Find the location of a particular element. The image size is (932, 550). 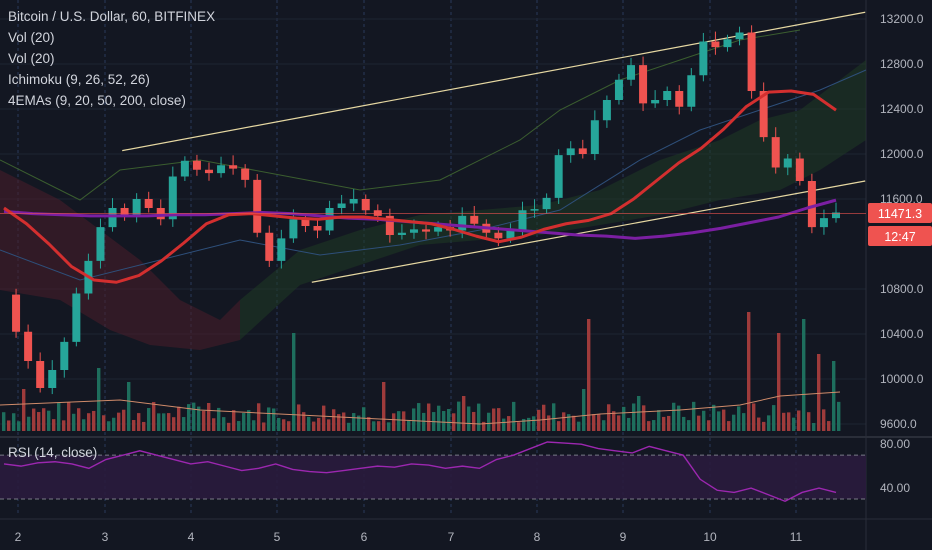

countdown-badge: 12:47 is located at coordinates (899, 237).